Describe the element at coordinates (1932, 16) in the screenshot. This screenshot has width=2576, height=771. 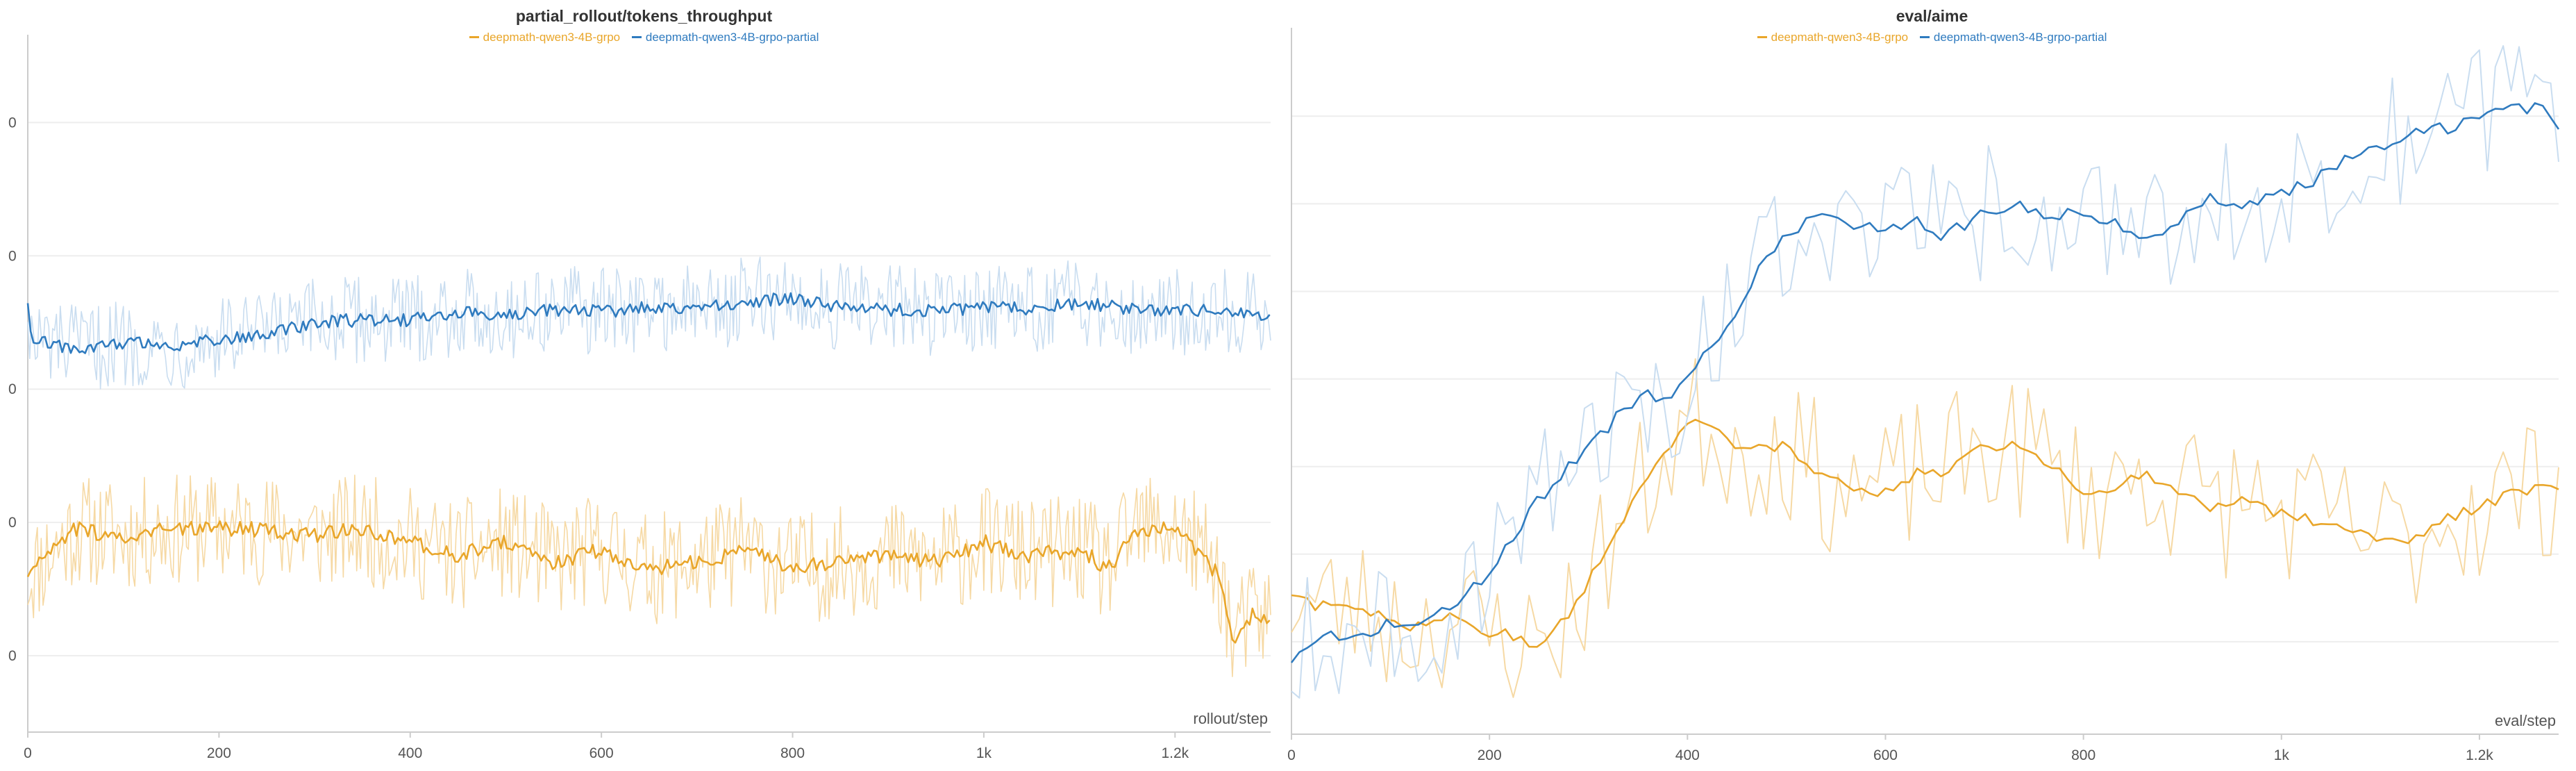
I see `chart-title: eval/aime` at that location.